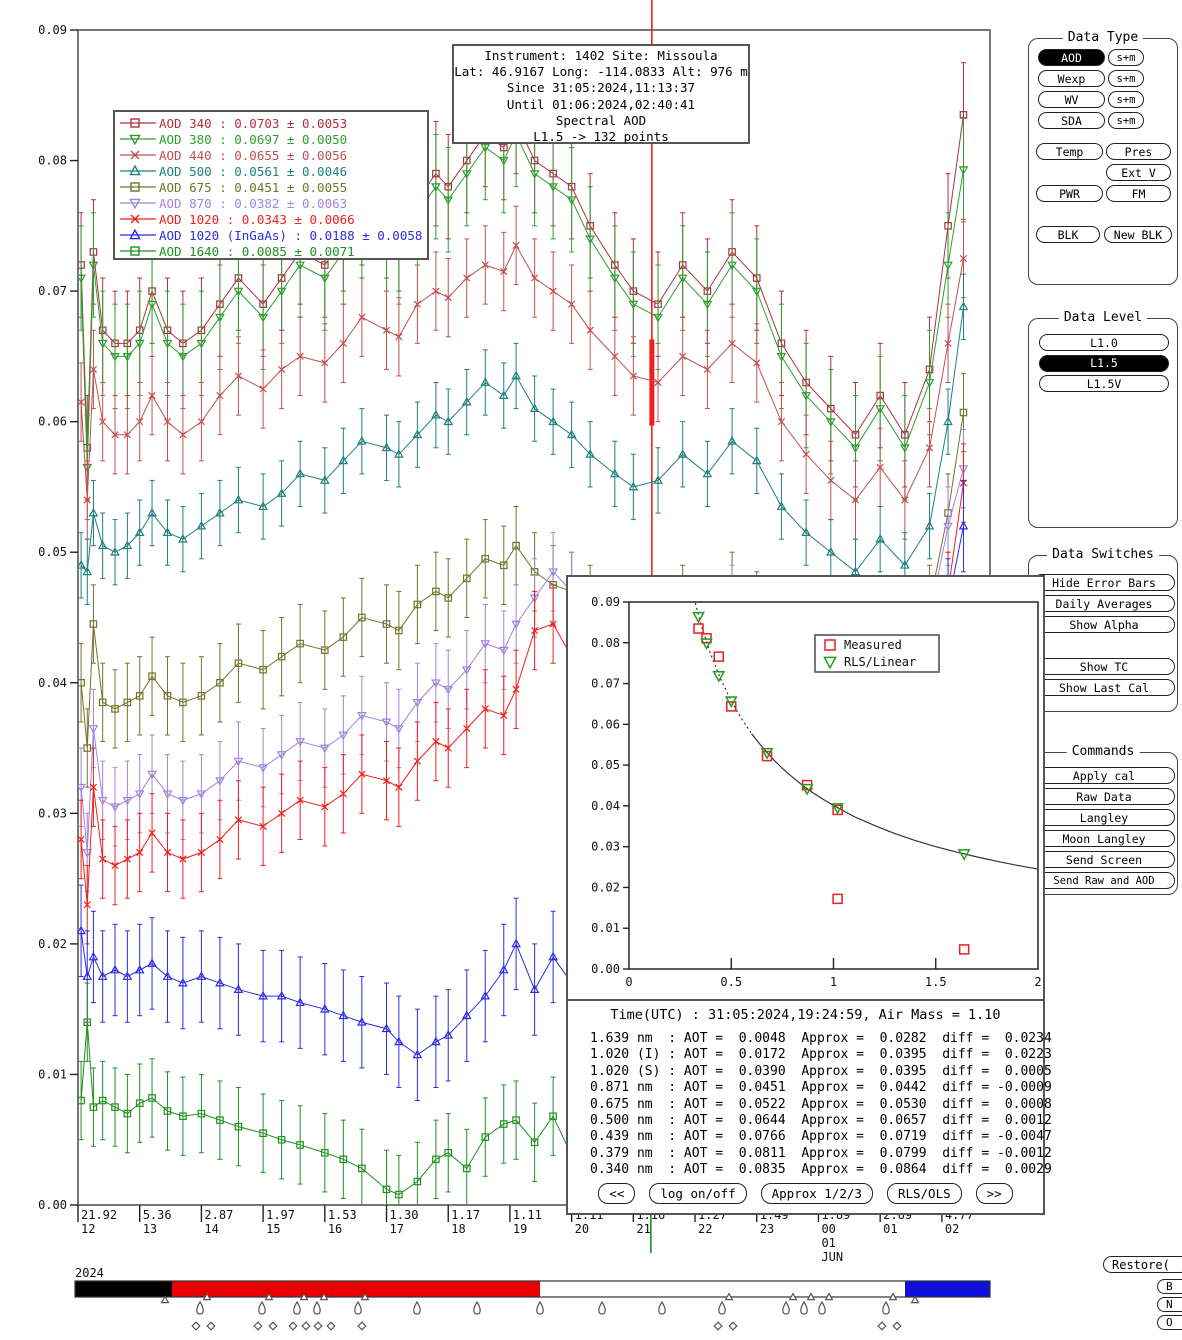 Image resolution: width=1182 pixels, height=1340 pixels. What do you see at coordinates (1169, 1286) in the screenshot?
I see `corner-button-b: B` at bounding box center [1169, 1286].